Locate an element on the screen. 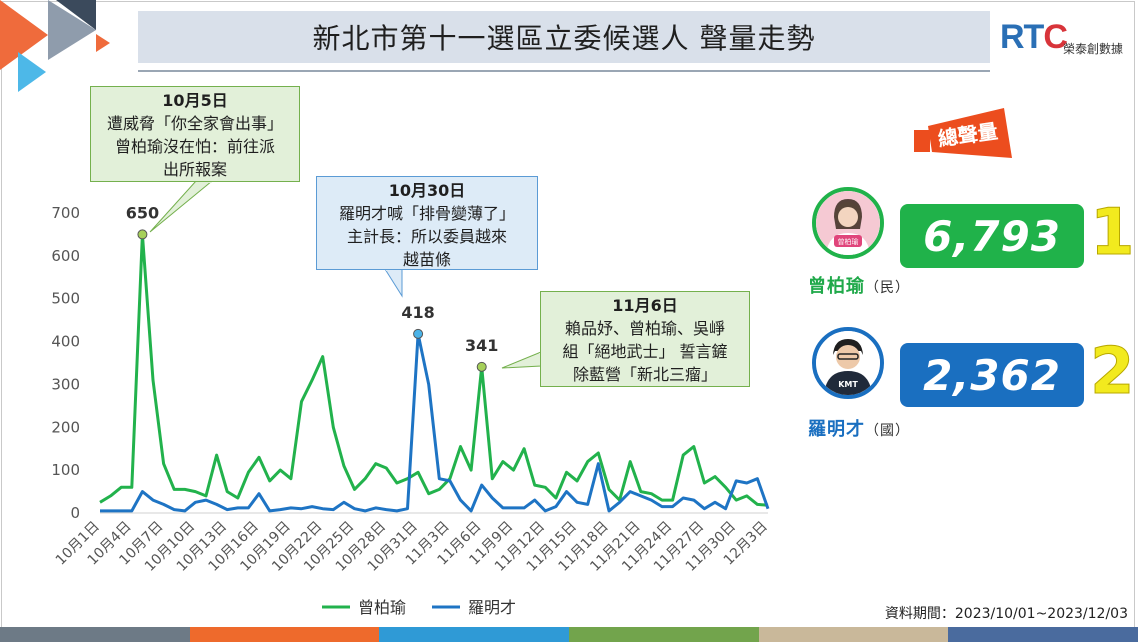 This screenshot has height=642, width=1138. data-label: 418 is located at coordinates (417, 312).